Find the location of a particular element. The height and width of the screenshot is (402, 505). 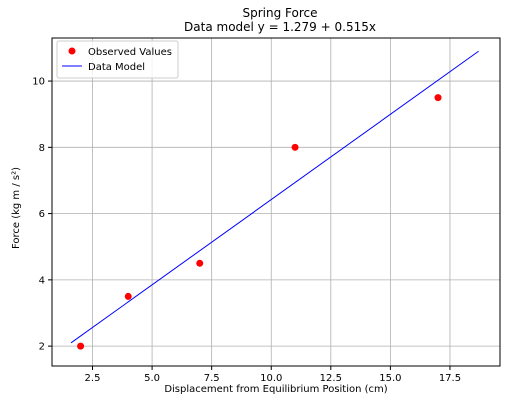

y-tick-label: 10 is located at coordinates (38, 82).